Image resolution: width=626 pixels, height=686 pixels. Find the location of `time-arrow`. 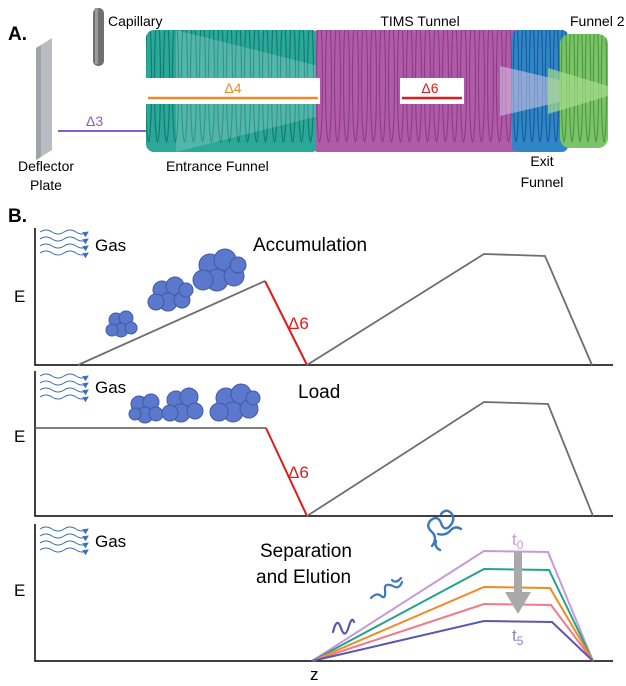

time-arrow is located at coordinates (518, 583).